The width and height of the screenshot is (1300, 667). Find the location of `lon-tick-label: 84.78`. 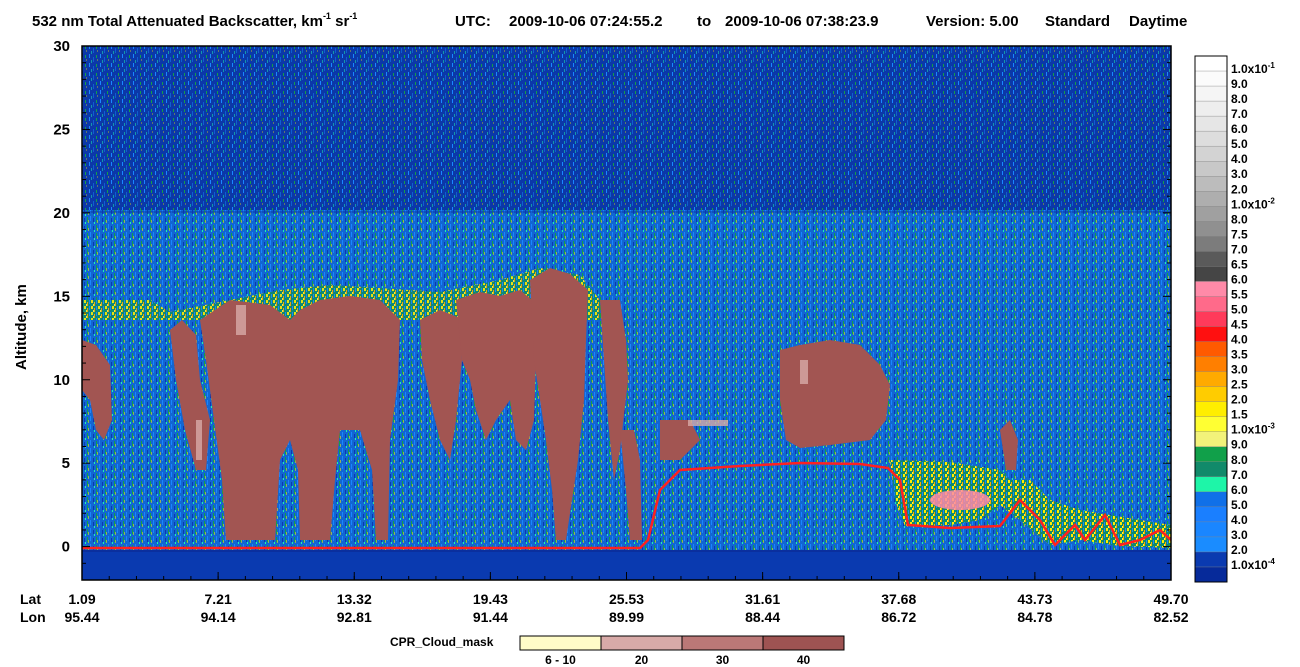

lon-tick-label: 84.78 is located at coordinates (1034, 617).